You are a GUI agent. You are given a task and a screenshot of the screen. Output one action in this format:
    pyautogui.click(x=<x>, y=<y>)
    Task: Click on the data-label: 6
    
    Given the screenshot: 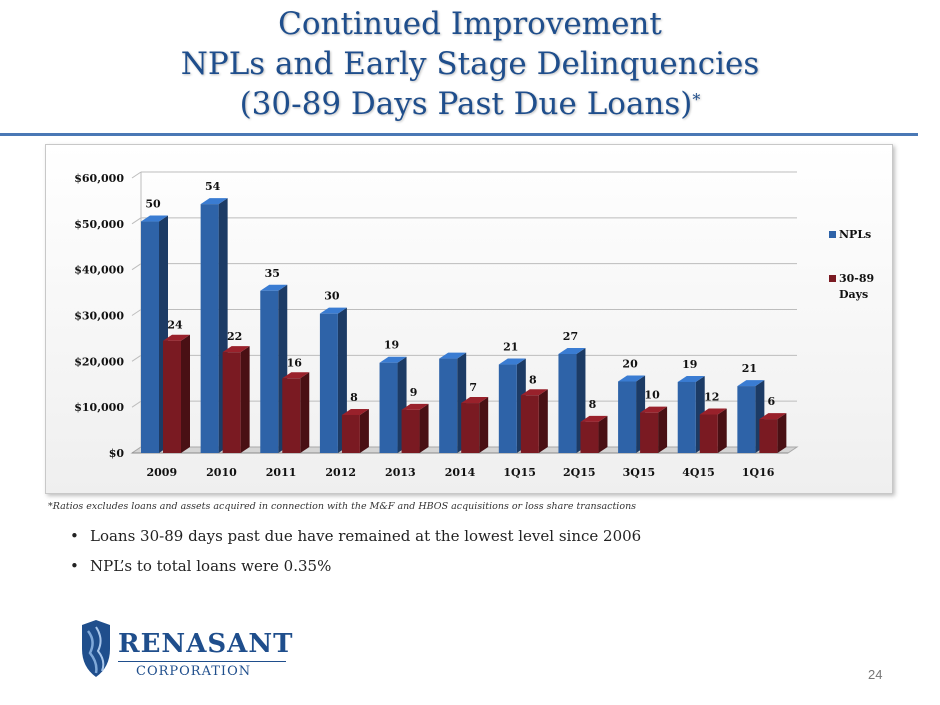 What is the action you would take?
    pyautogui.click(x=772, y=401)
    